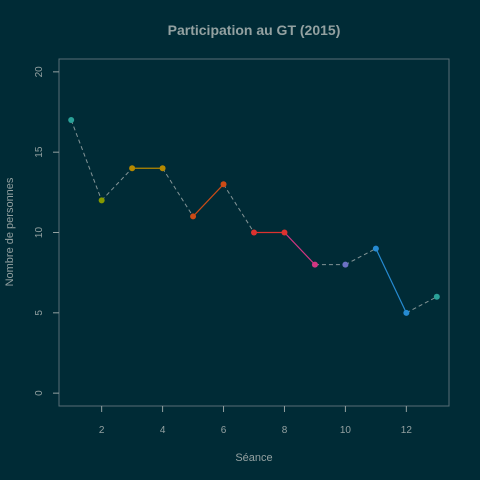  Describe the element at coordinates (39, 233) in the screenshot. I see `y-tick-label: 10` at that location.